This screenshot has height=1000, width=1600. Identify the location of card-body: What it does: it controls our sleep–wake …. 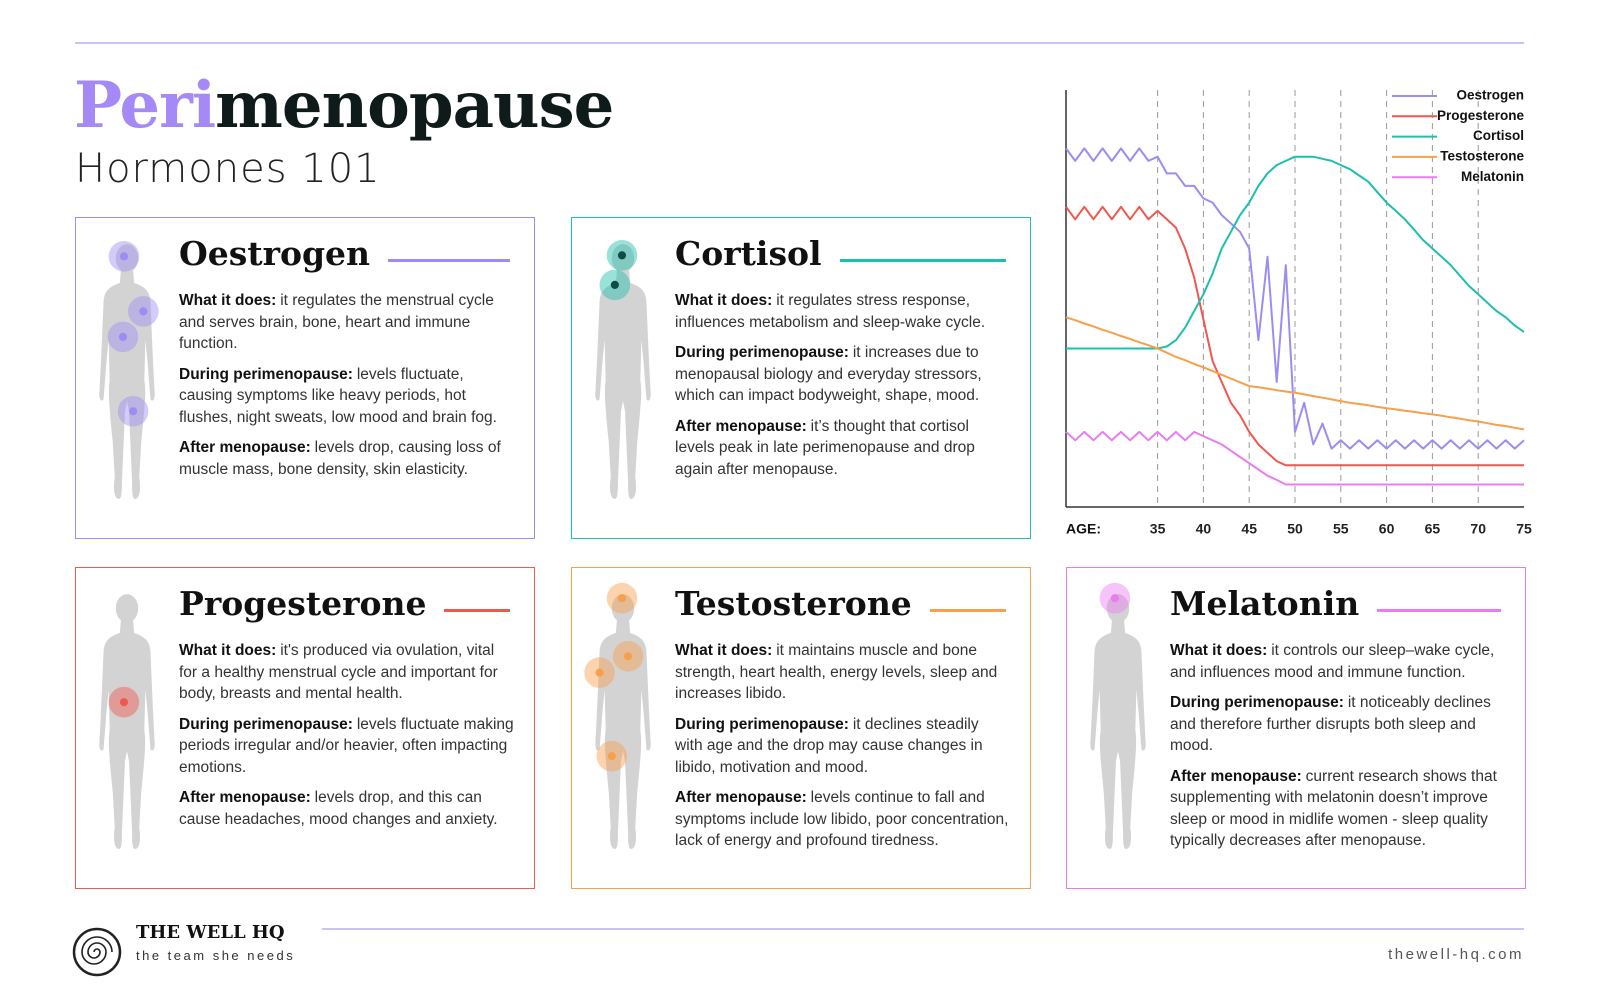
(1337, 750).